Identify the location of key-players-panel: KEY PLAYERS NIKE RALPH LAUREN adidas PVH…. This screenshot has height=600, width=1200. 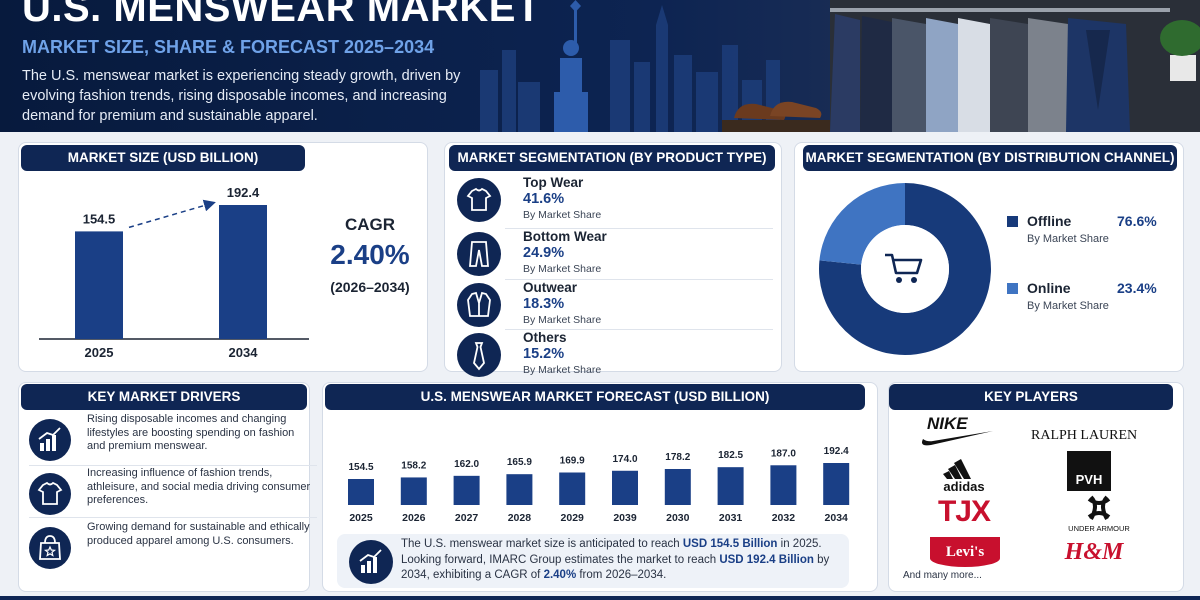
(1036, 487).